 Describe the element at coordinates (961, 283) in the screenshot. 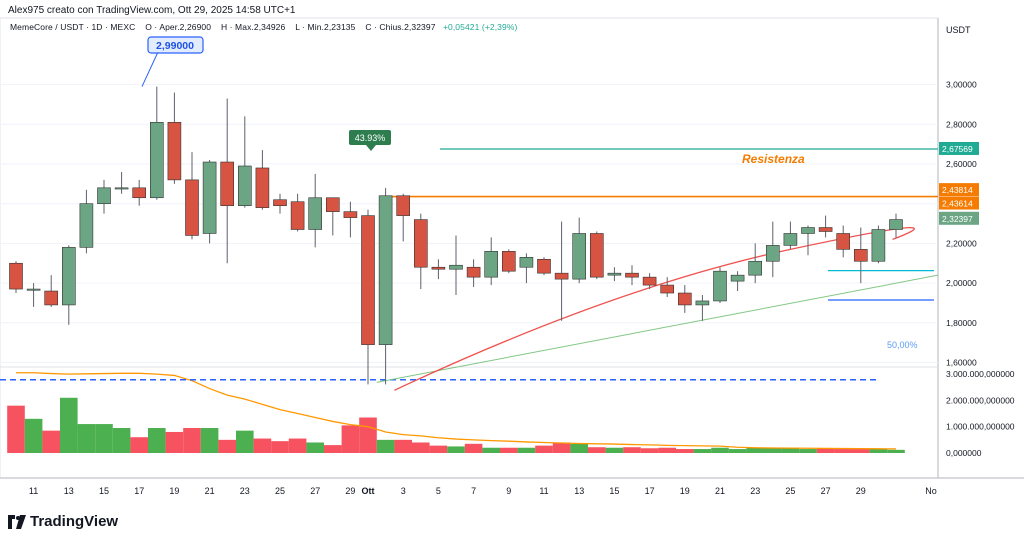

I see `price-tick-label: 2,00000` at that location.